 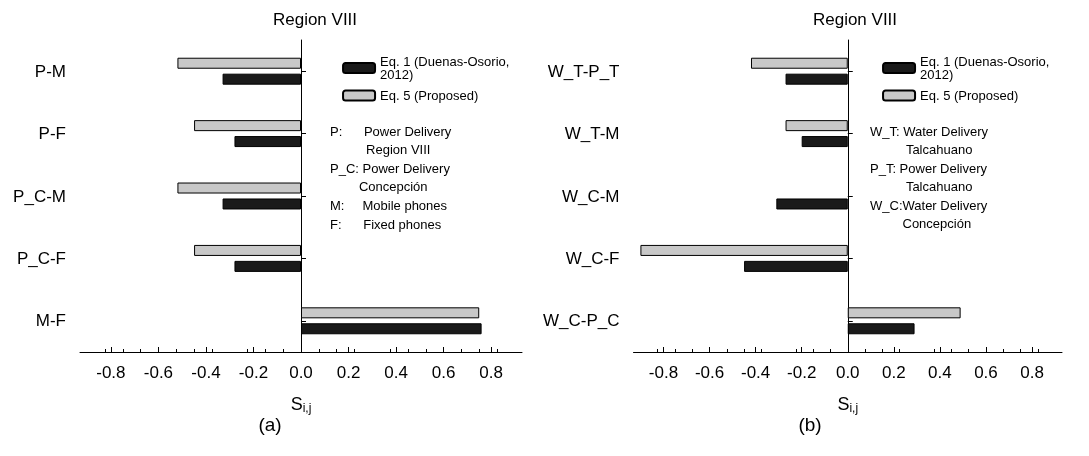 I want to click on text: Region VIII, so click(x=380, y=149).